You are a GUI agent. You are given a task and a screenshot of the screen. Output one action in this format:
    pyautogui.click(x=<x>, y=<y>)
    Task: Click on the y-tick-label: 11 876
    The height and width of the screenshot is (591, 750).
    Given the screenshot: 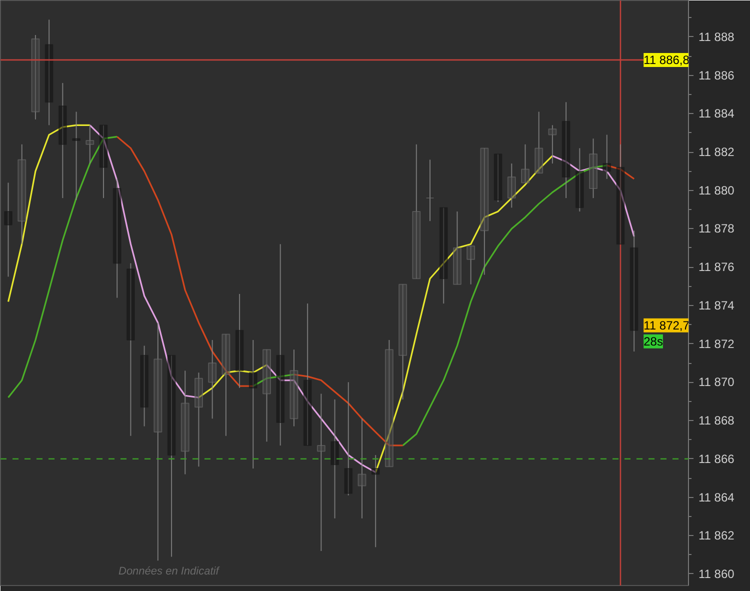 What is the action you would take?
    pyautogui.click(x=716, y=267)
    